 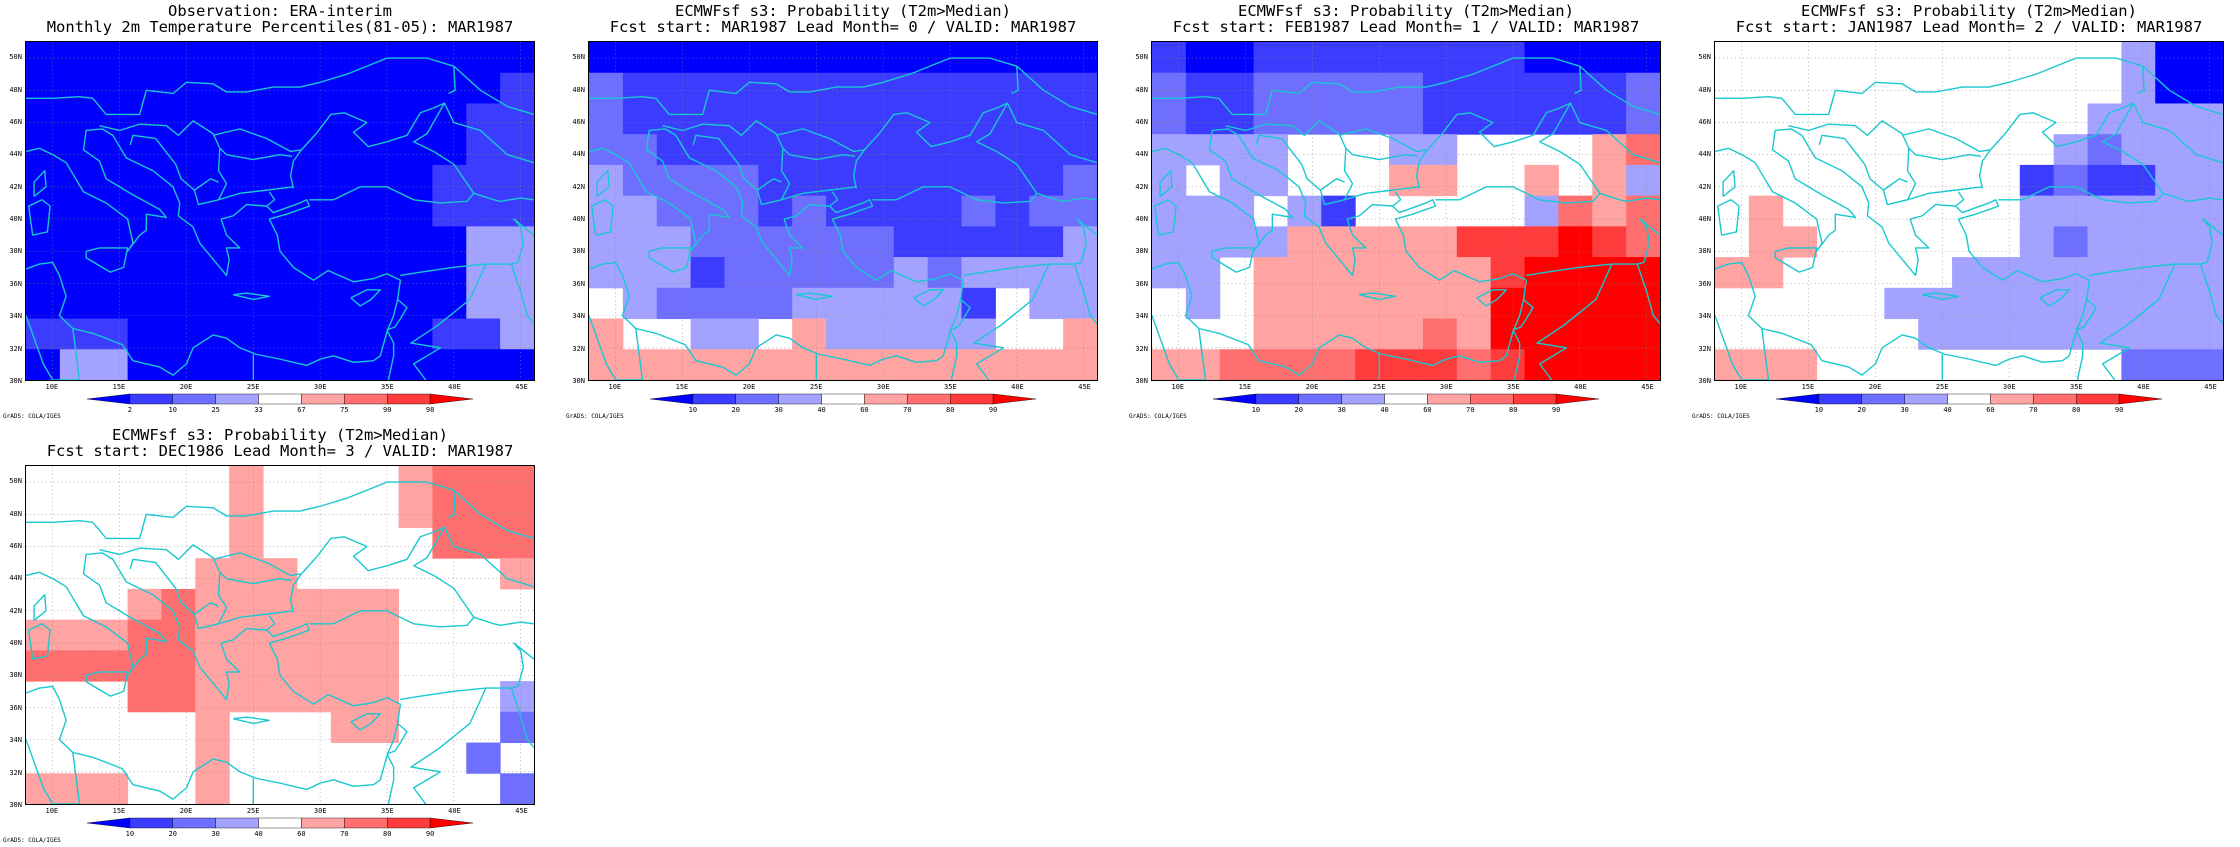 I want to click on lon-label: 40E, so click(x=1580, y=387).